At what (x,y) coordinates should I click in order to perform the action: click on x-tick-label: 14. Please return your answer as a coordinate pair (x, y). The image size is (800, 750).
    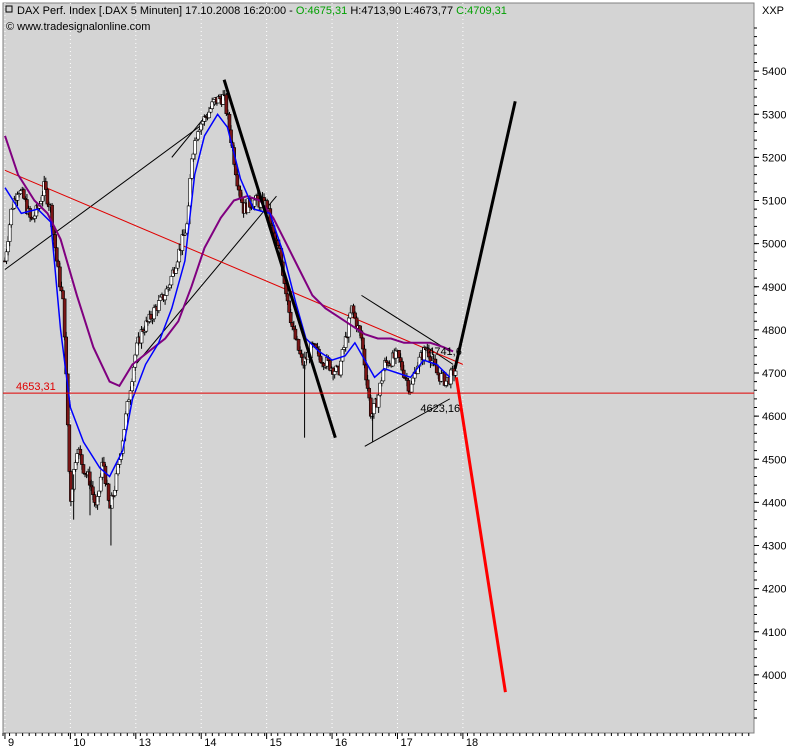
    Looking at the image, I should click on (210, 743).